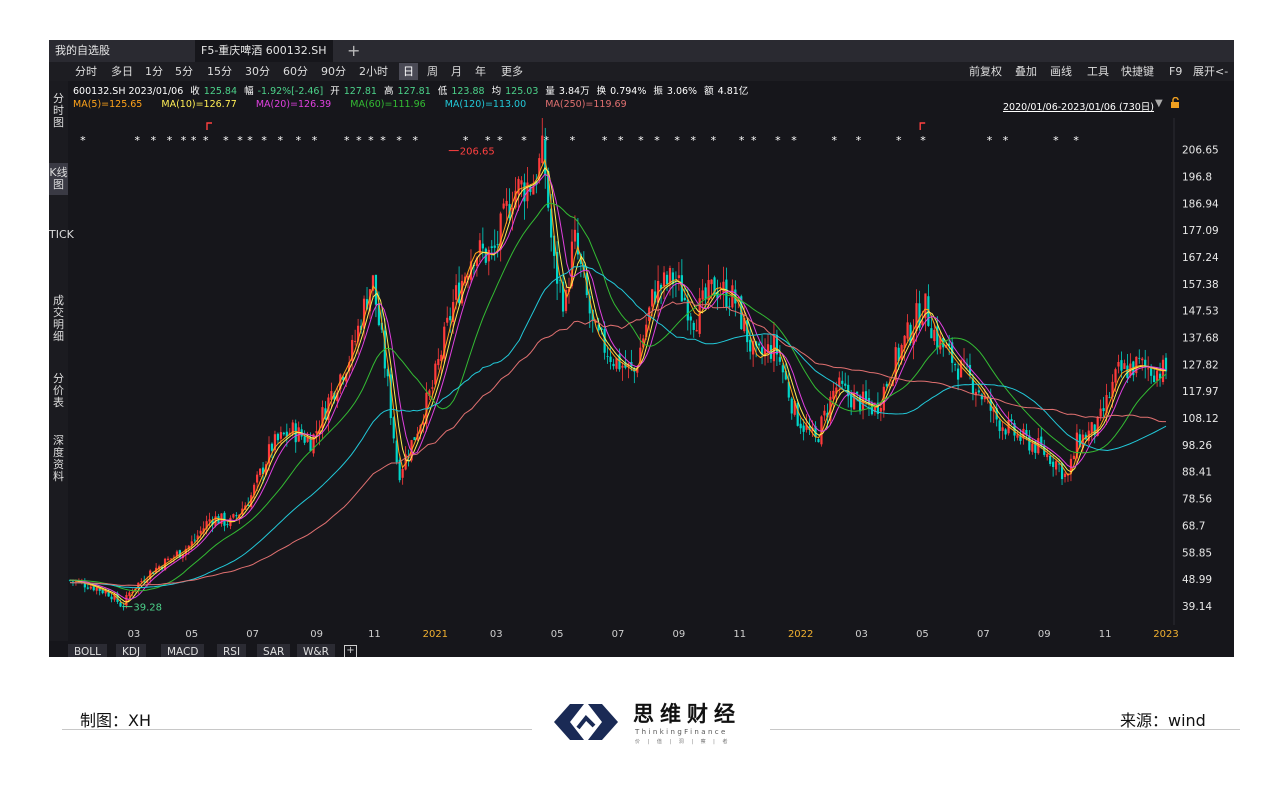  Describe the element at coordinates (274, 650) in the screenshot. I see `indicator-tab-sar: SAR` at that location.